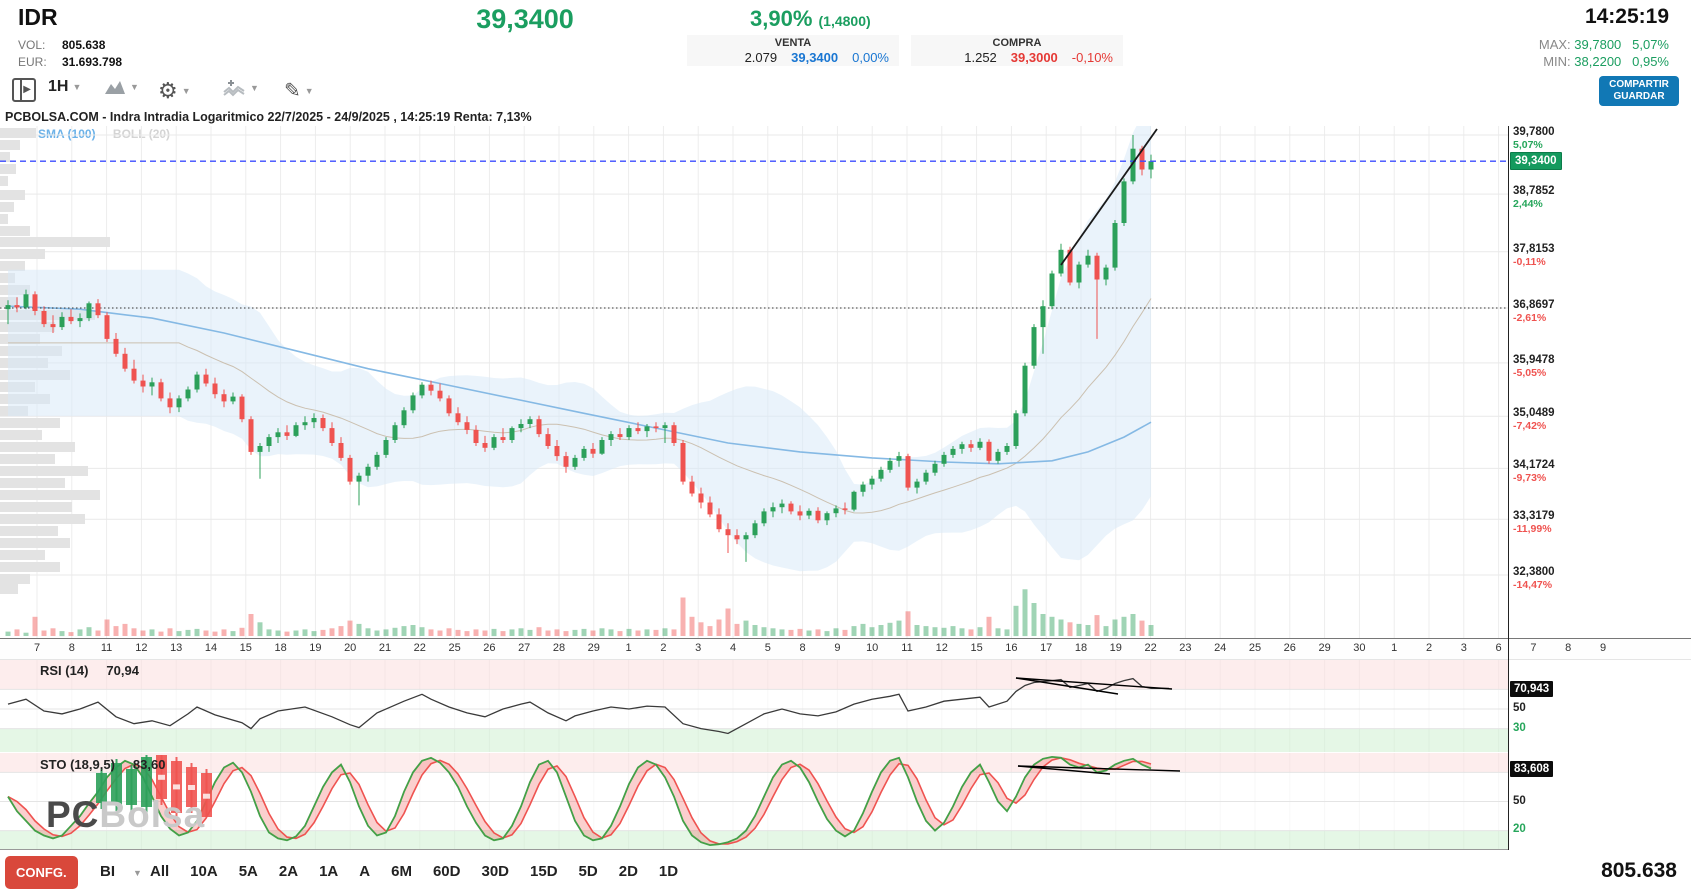 The width and height of the screenshot is (1691, 893). Describe the element at coordinates (1046, 648) in the screenshot. I see `x-axis-label: 17` at that location.